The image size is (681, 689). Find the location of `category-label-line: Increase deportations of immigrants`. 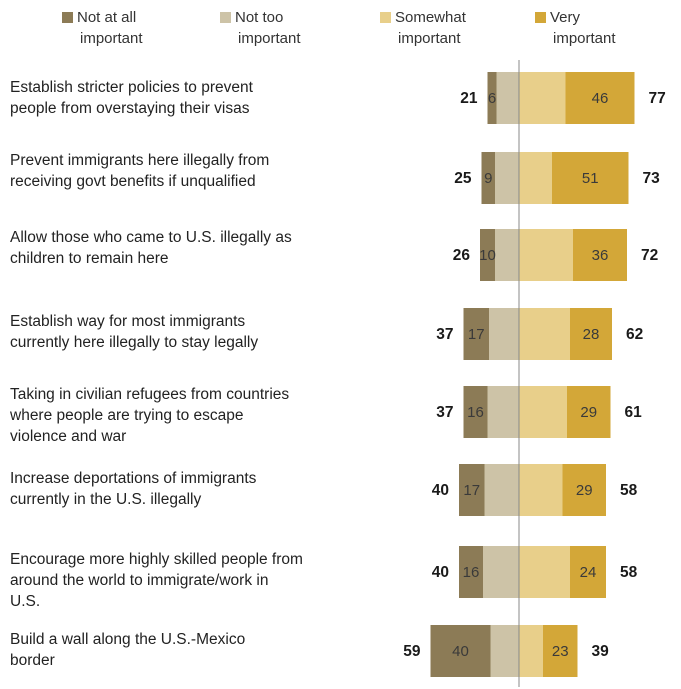

category-label-line: Increase deportations of immigrants is located at coordinates (133, 478).